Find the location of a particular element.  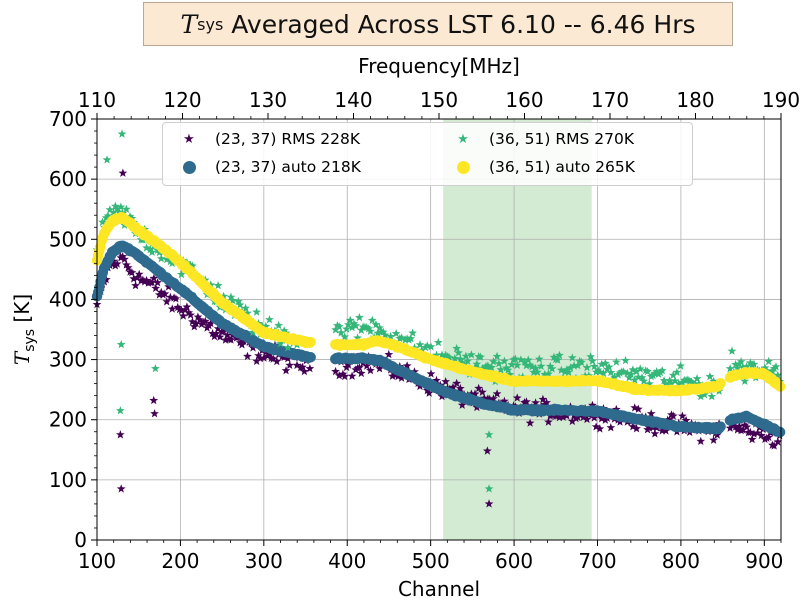

y-axis-label-subscript: sys is located at coordinates (30, 340).